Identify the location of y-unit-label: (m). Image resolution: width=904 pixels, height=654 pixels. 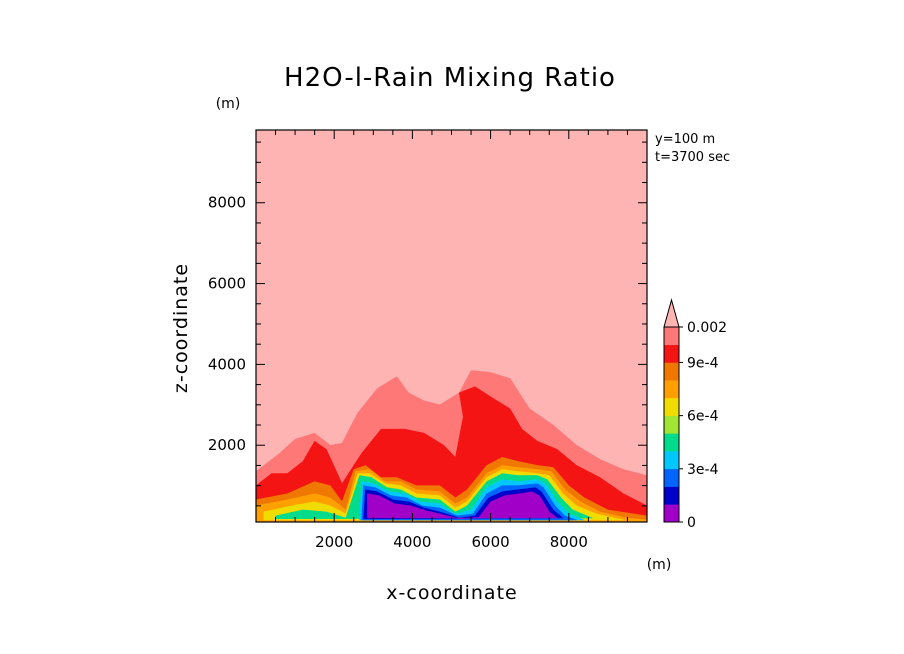
(228, 104).